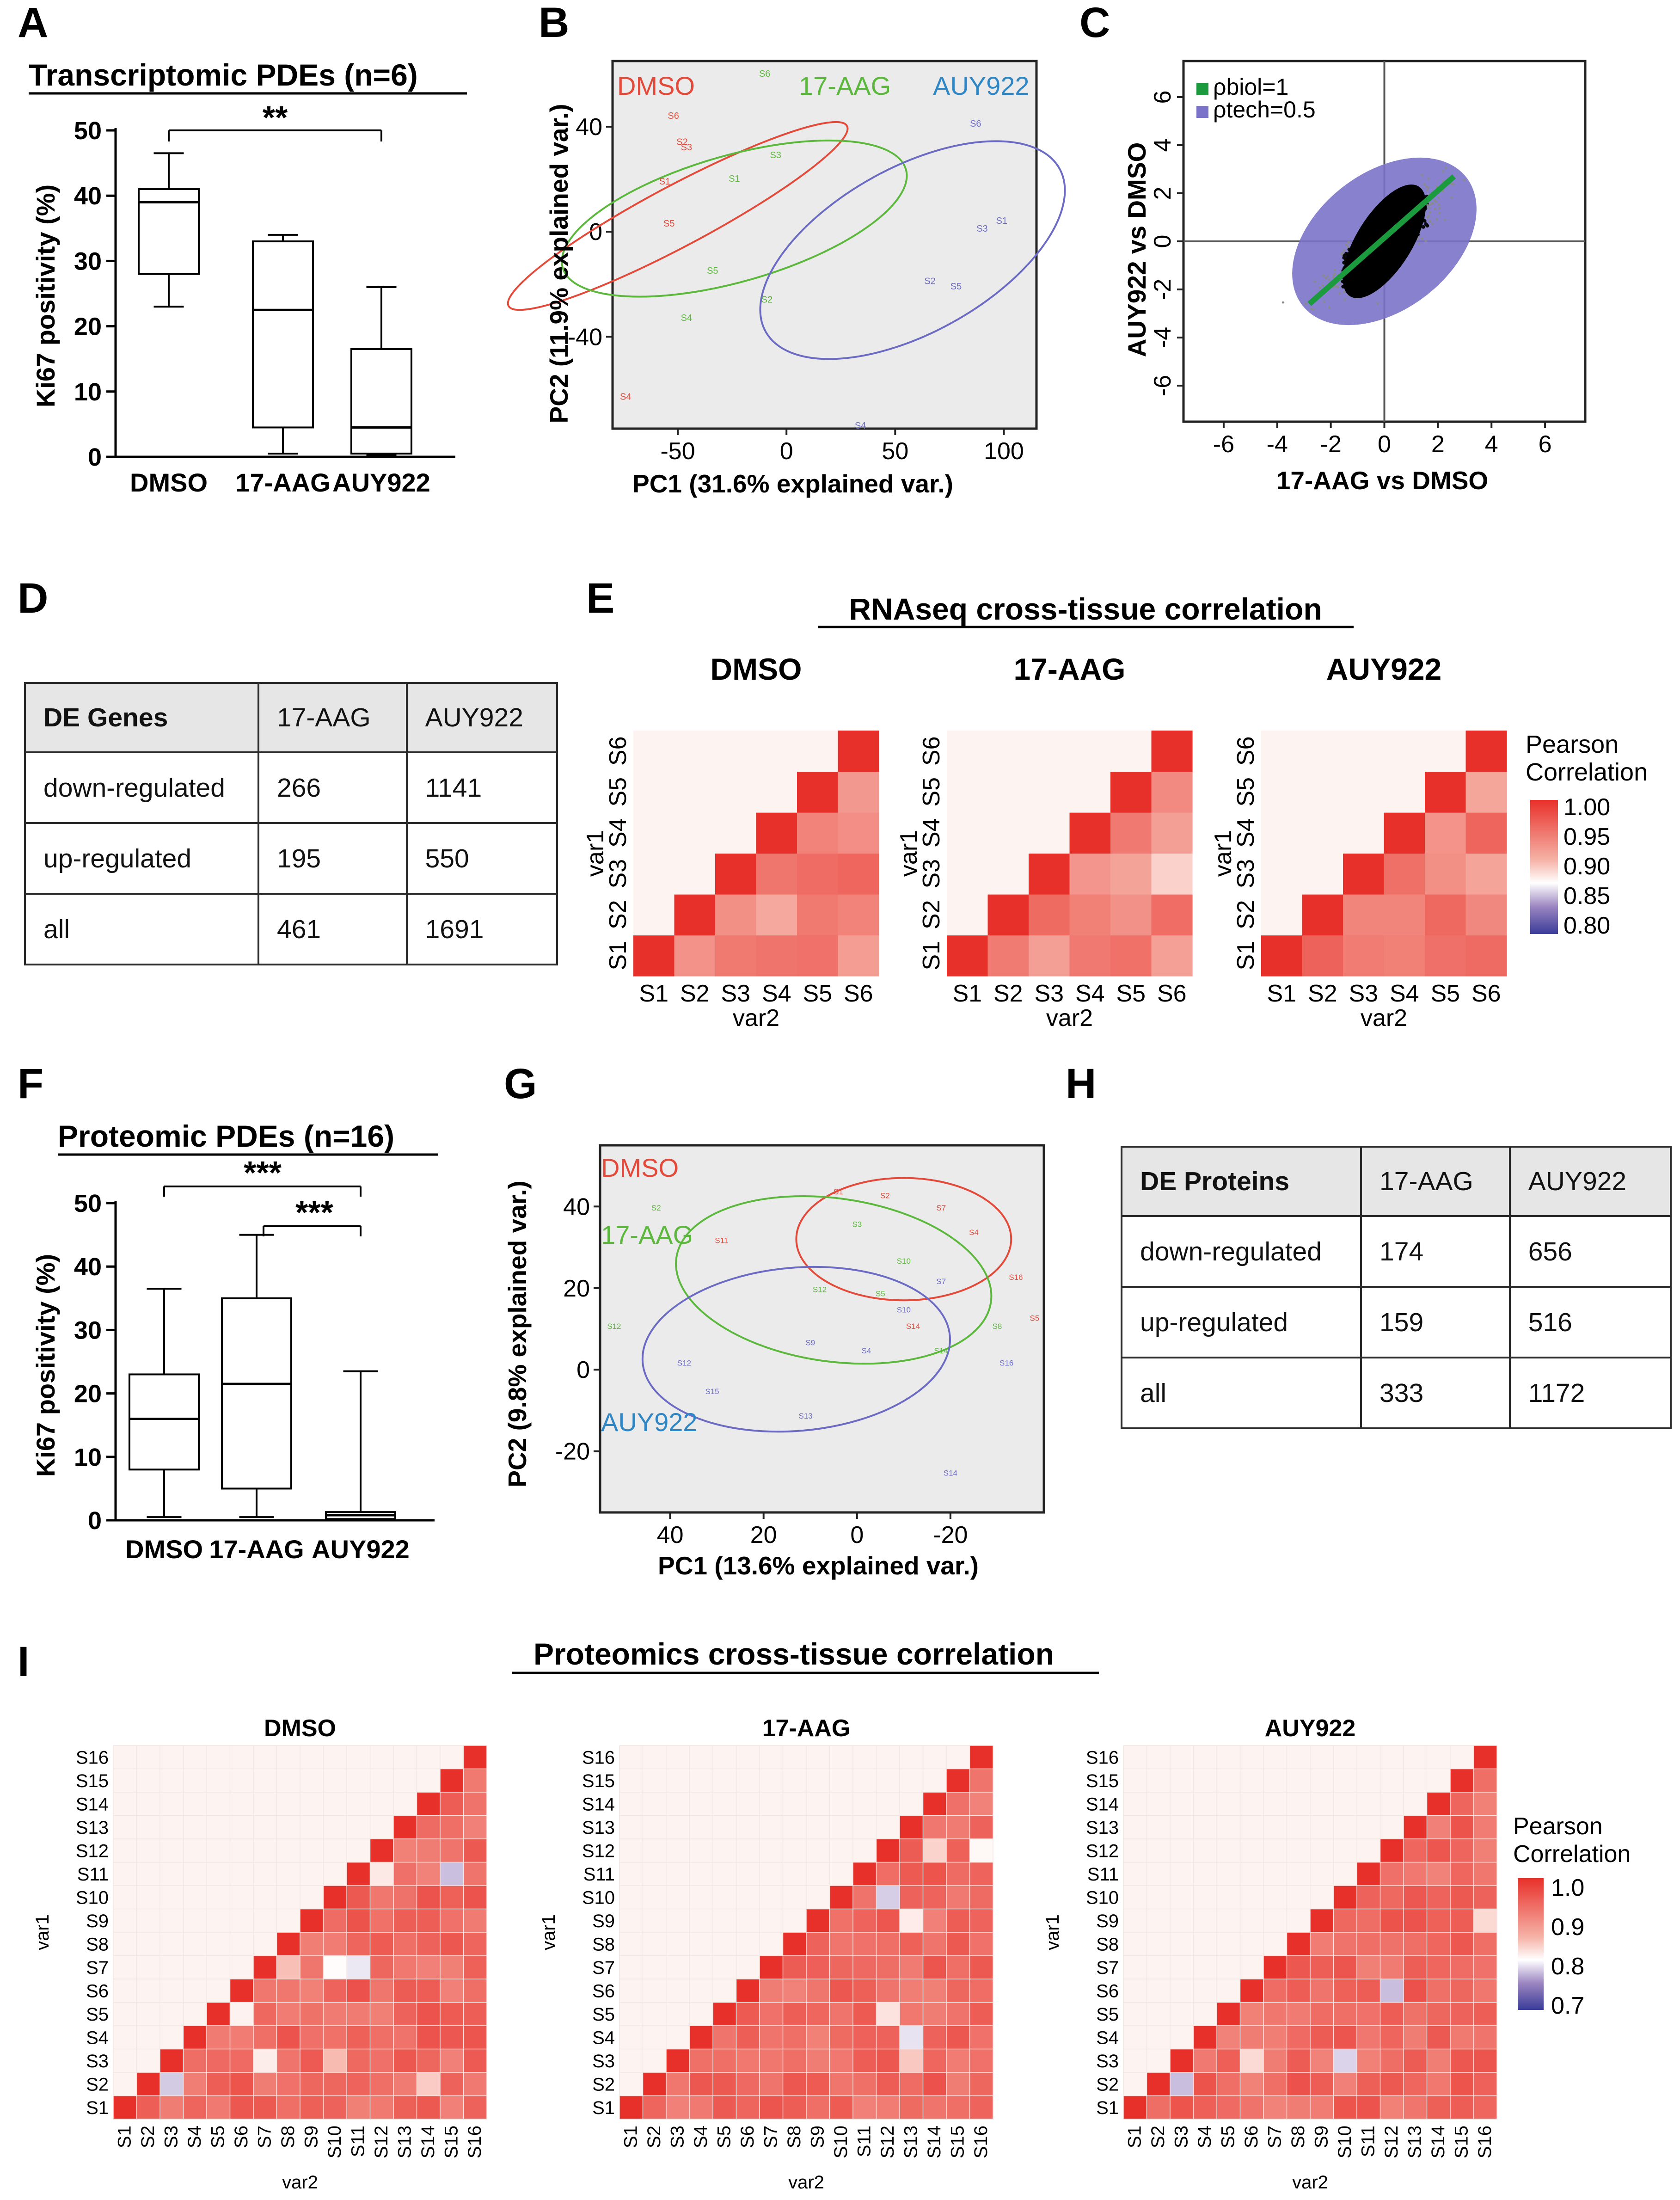 This screenshot has height=2200, width=1680. I want to click on sample-point: S1, so click(1001, 221).